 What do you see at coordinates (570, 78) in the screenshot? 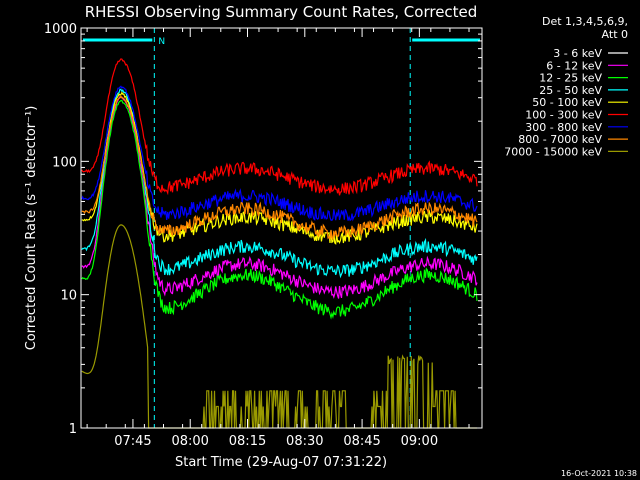
I see `legend-label: 12 - 25 keV` at bounding box center [570, 78].